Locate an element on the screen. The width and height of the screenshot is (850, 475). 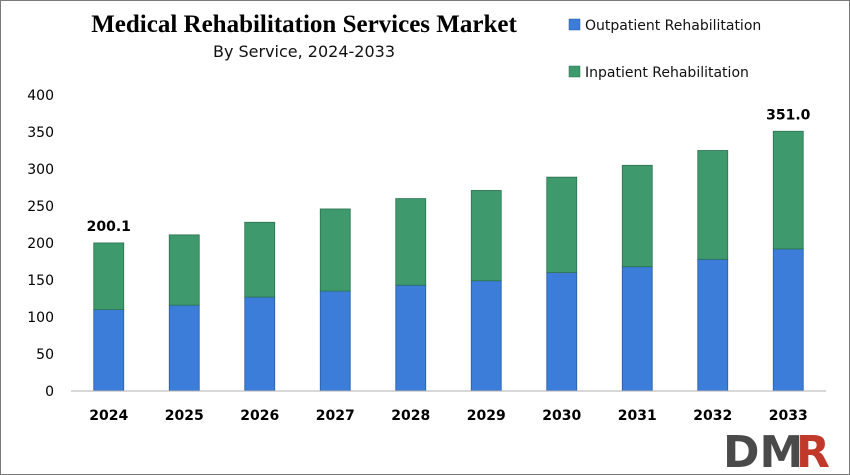
y-tick-label: 300 is located at coordinates (40, 170).